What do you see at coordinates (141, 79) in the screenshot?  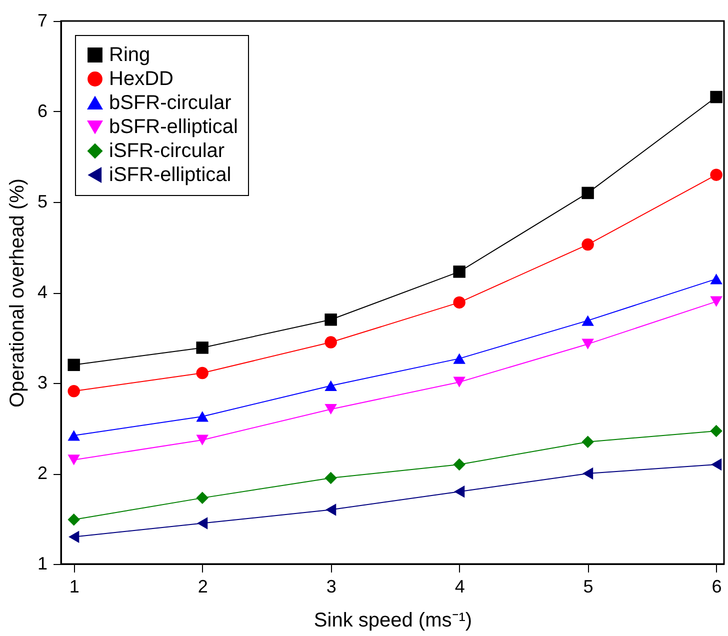 I see `legend-label: HexDD` at bounding box center [141, 79].